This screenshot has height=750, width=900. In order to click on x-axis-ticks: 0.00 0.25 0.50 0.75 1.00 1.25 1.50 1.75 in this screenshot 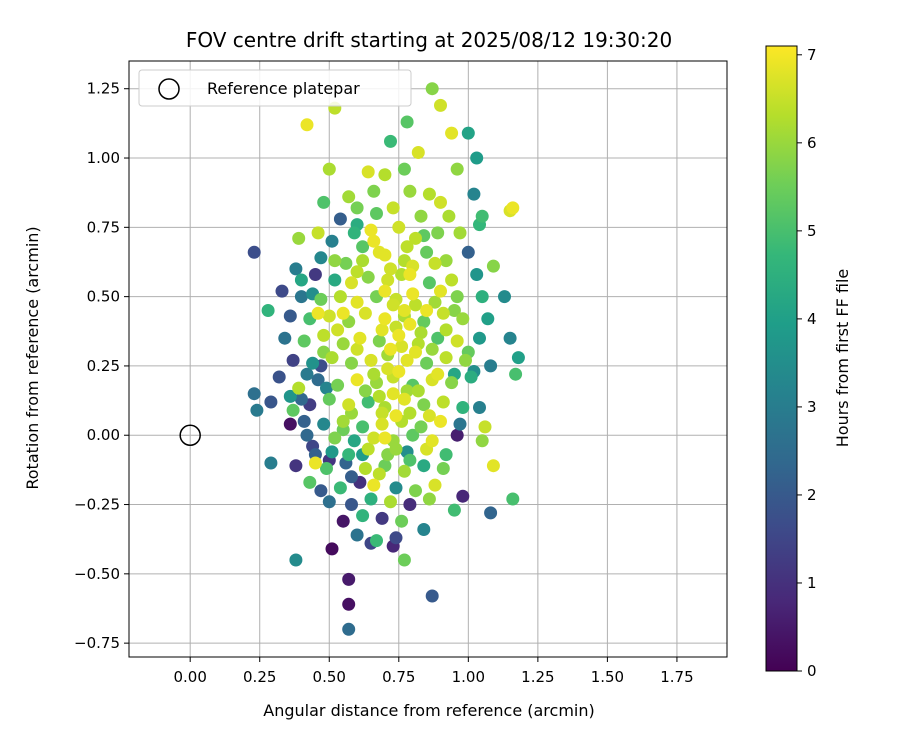, I will do `click(433, 671)`.